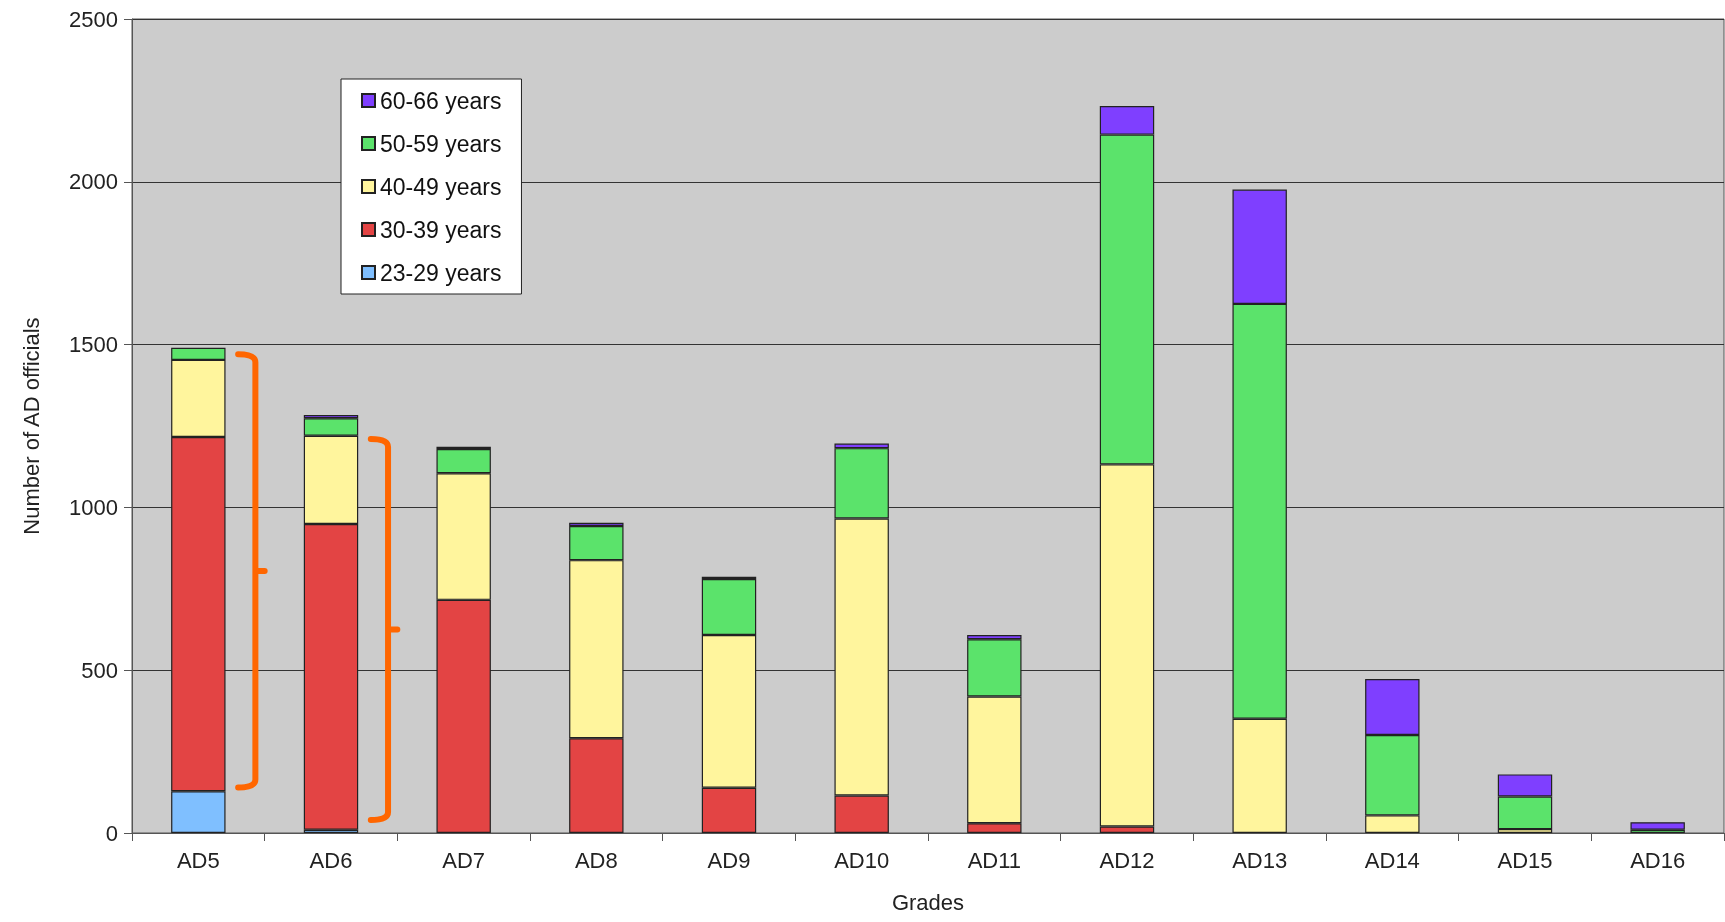 Image resolution: width=1725 pixels, height=922 pixels. What do you see at coordinates (441, 186) in the screenshot?
I see `legend-label: 40-49 years` at bounding box center [441, 186].